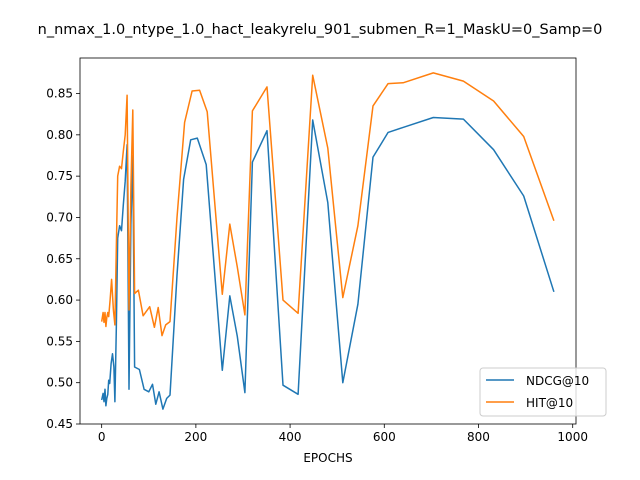  What do you see at coordinates (195, 437) in the screenshot?
I see `x-tick-label: 200` at bounding box center [195, 437].